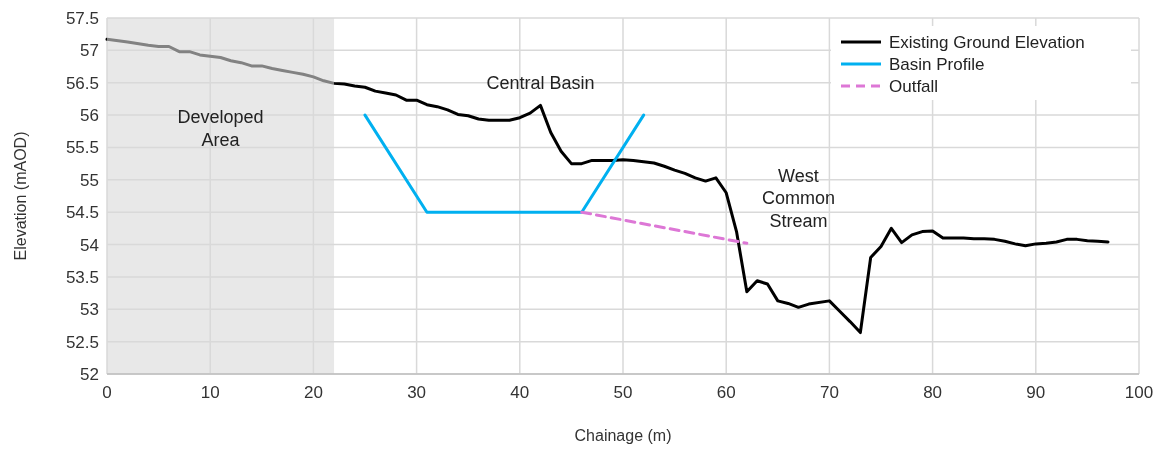 This screenshot has height=457, width=1165. What do you see at coordinates (1139, 392) in the screenshot?
I see `x-tick-label: 100` at bounding box center [1139, 392].